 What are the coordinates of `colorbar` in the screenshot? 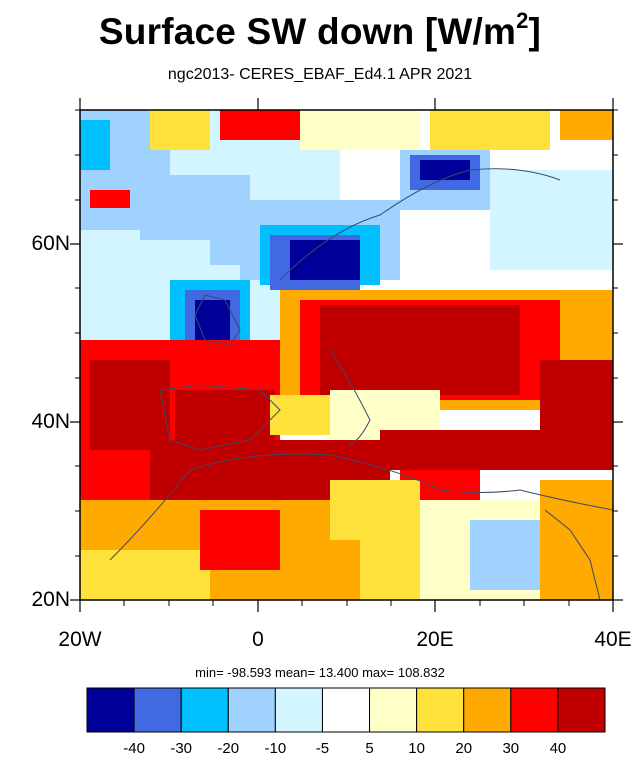 It's located at (346, 710).